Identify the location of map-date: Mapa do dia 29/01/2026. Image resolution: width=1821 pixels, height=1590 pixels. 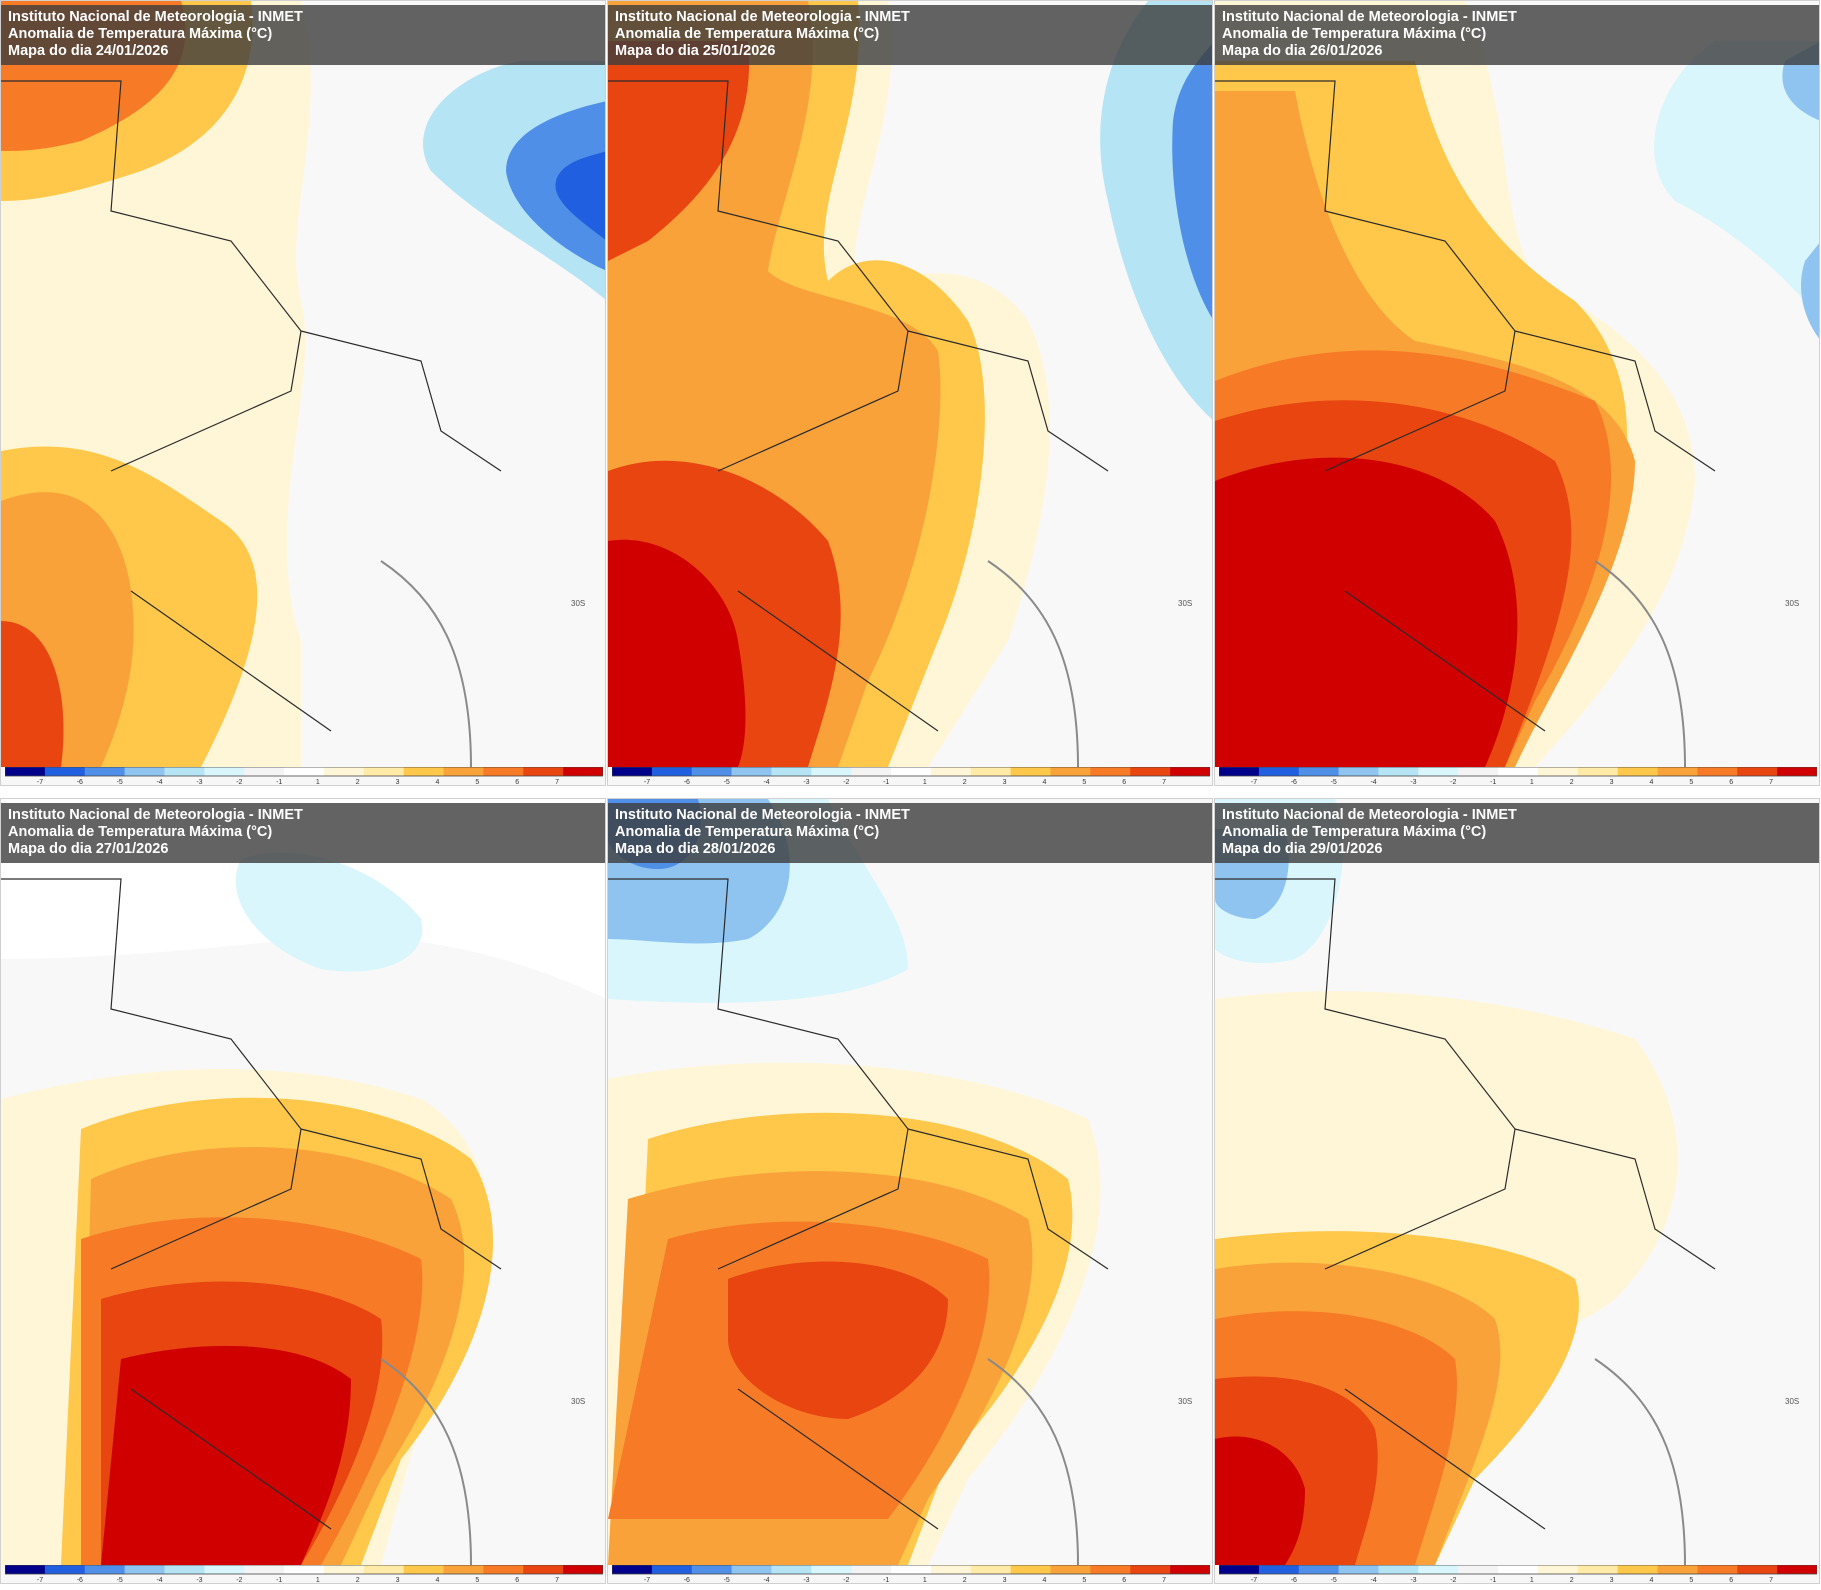
(1302, 849).